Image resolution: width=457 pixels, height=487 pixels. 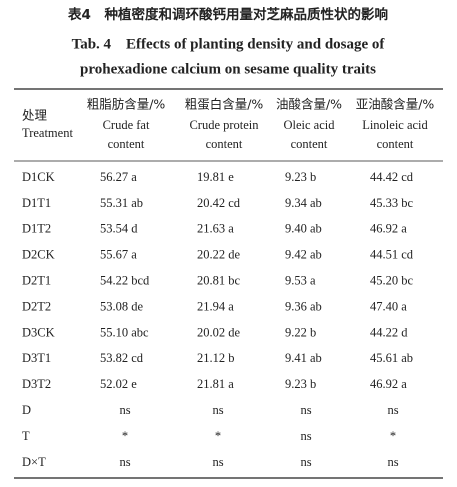 I want to click on cell: D2CK, so click(x=38, y=255).